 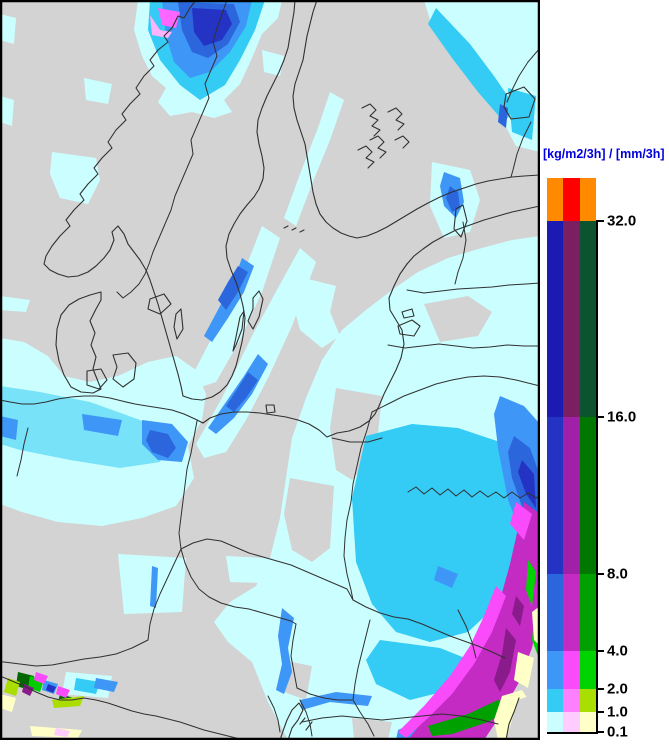 I want to click on colorbar-column-snow, so click(x=587, y=455).